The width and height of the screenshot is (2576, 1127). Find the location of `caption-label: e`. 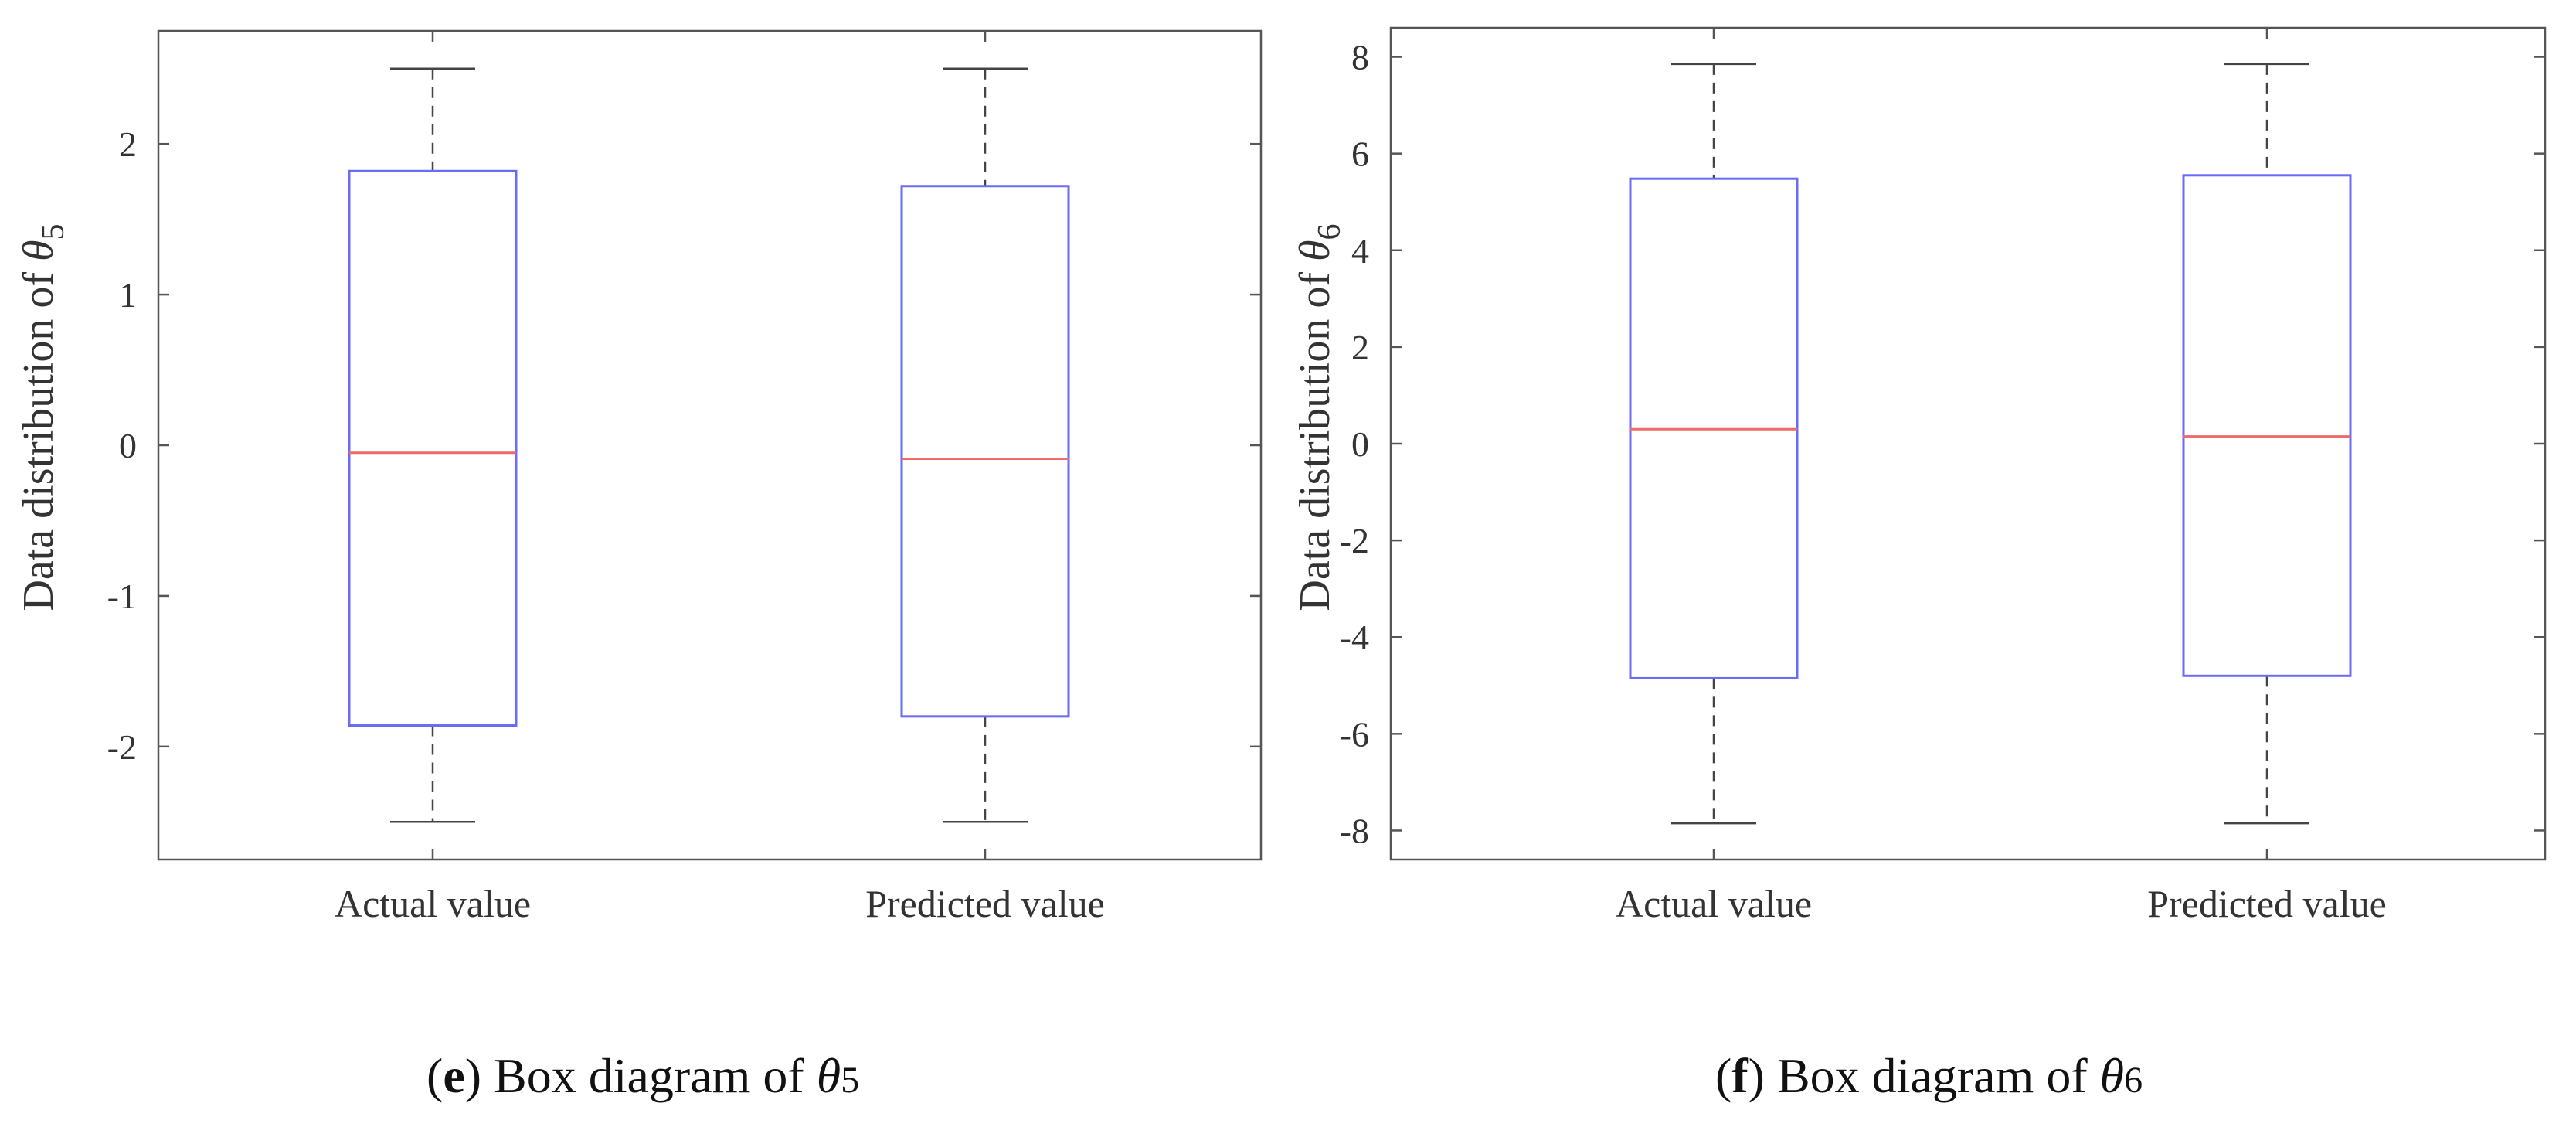

caption-label: e is located at coordinates (454, 1076).